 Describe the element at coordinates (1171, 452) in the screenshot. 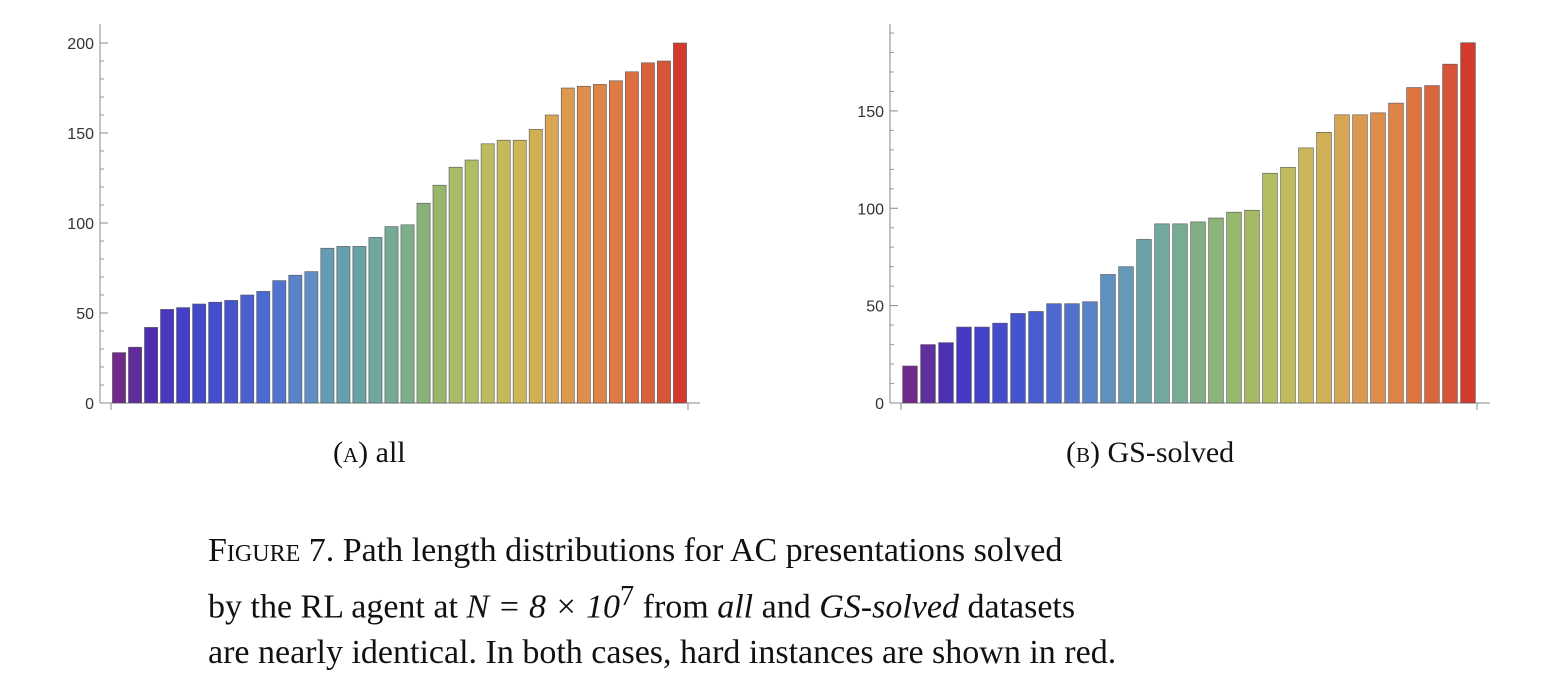

I see `subcaption-b-text: GS-solved` at that location.